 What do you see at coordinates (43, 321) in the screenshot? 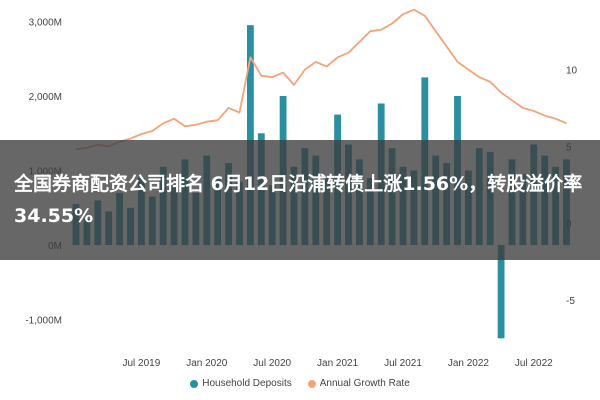
I see `y-left-tick-label: -1,000M` at bounding box center [43, 321].